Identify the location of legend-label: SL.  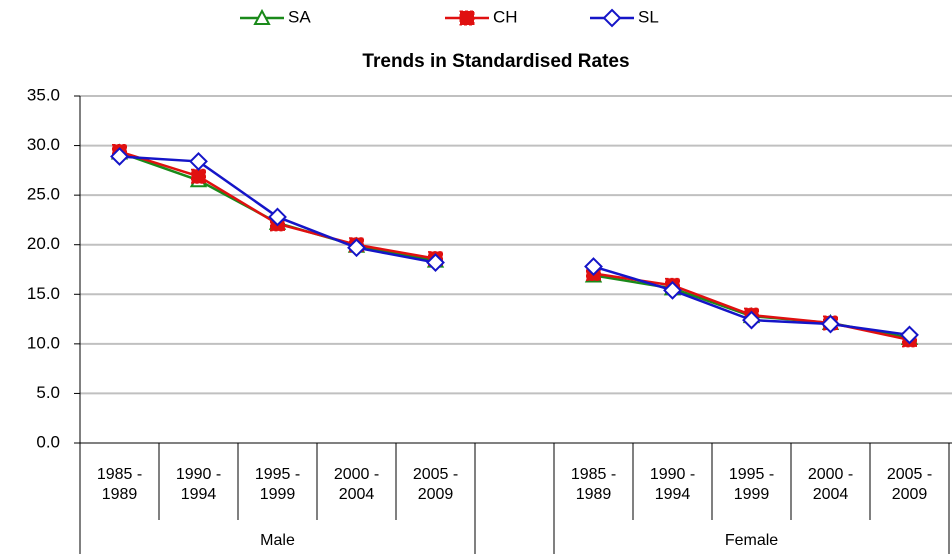
(648, 16).